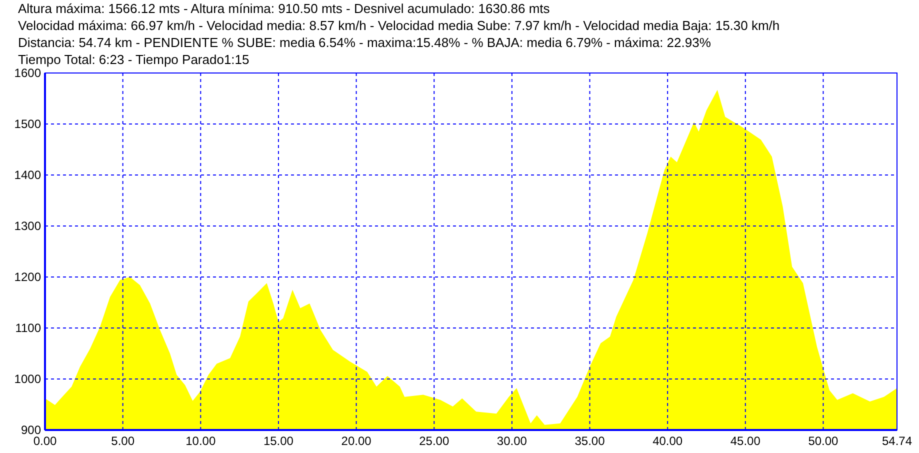 This screenshot has height=453, width=919. What do you see at coordinates (31, 430) in the screenshot?
I see `y-tick-label: 900` at bounding box center [31, 430].